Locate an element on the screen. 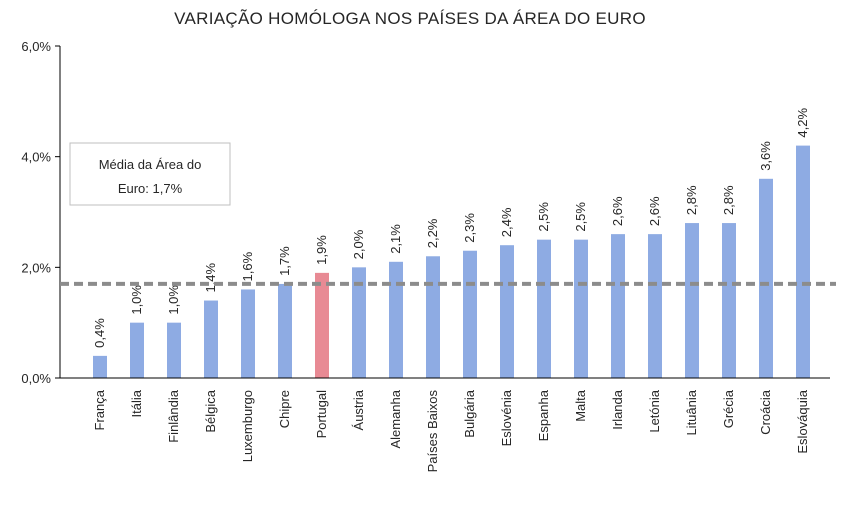 The image size is (847, 507). category-label-0: França is located at coordinates (99, 409).